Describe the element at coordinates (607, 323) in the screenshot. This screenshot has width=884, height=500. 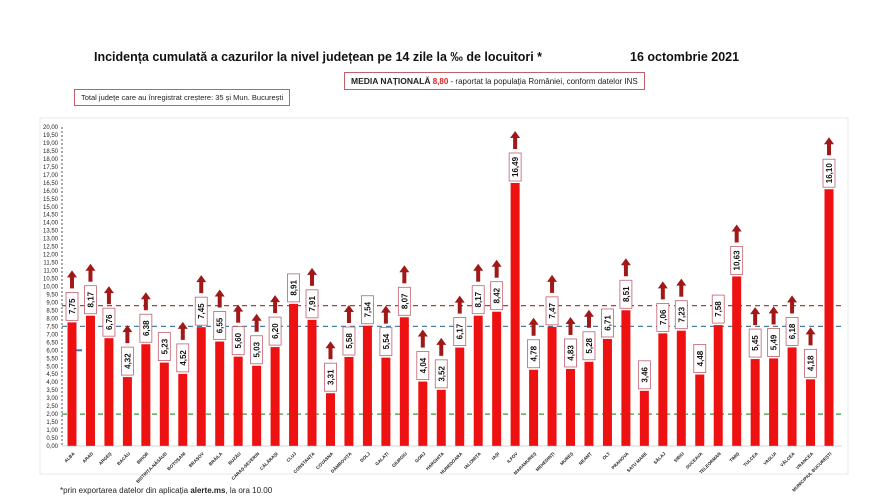
I see `data-label: 6,71` at that location.